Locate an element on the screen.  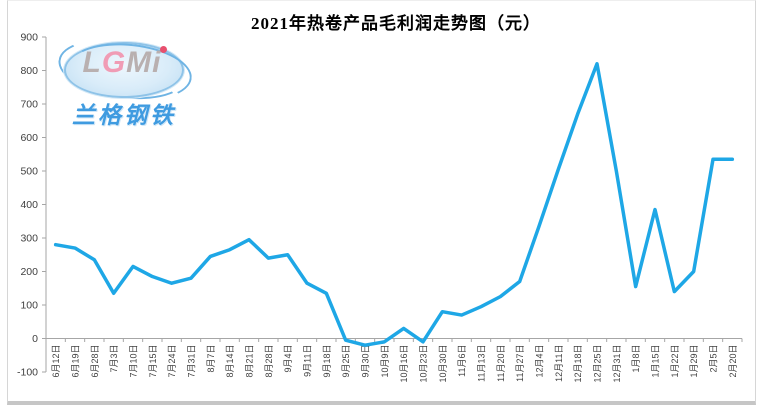
x-tick-label: 12月25日 is located at coordinates (598, 364).